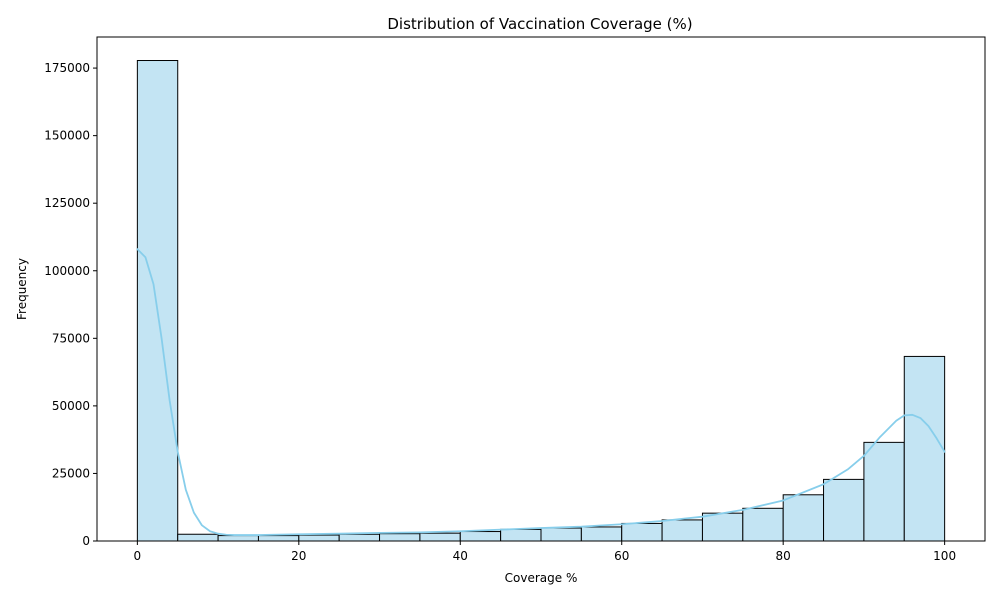  What do you see at coordinates (70, 304) in the screenshot?
I see `y-axis-ticks: 0 25000 50000 75000 100000 125000 150000 175000` at bounding box center [70, 304].